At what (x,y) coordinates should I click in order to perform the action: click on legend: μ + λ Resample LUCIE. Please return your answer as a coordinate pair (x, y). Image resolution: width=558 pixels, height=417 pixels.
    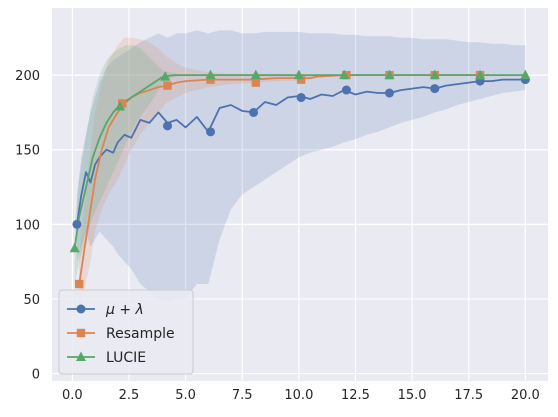
    Looking at the image, I should click on (126, 332).